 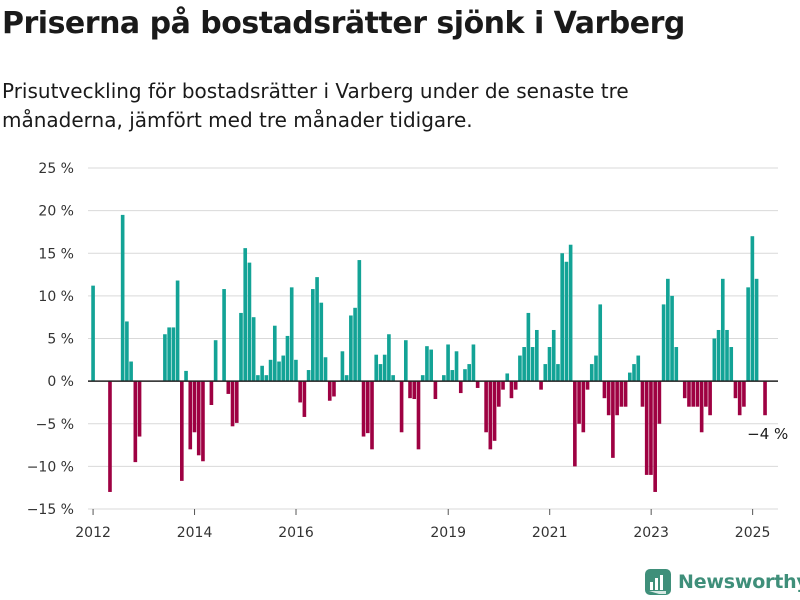 What do you see at coordinates (658, 582) in the screenshot?
I see `newsworthy-logo-icon` at bounding box center [658, 582].